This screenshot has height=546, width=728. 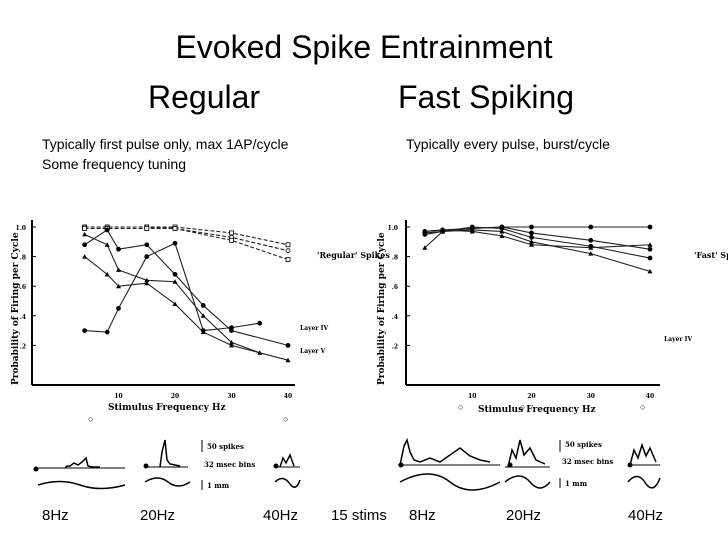 I want to click on regular-legend-layer-v: Layer V, so click(x=313, y=351).